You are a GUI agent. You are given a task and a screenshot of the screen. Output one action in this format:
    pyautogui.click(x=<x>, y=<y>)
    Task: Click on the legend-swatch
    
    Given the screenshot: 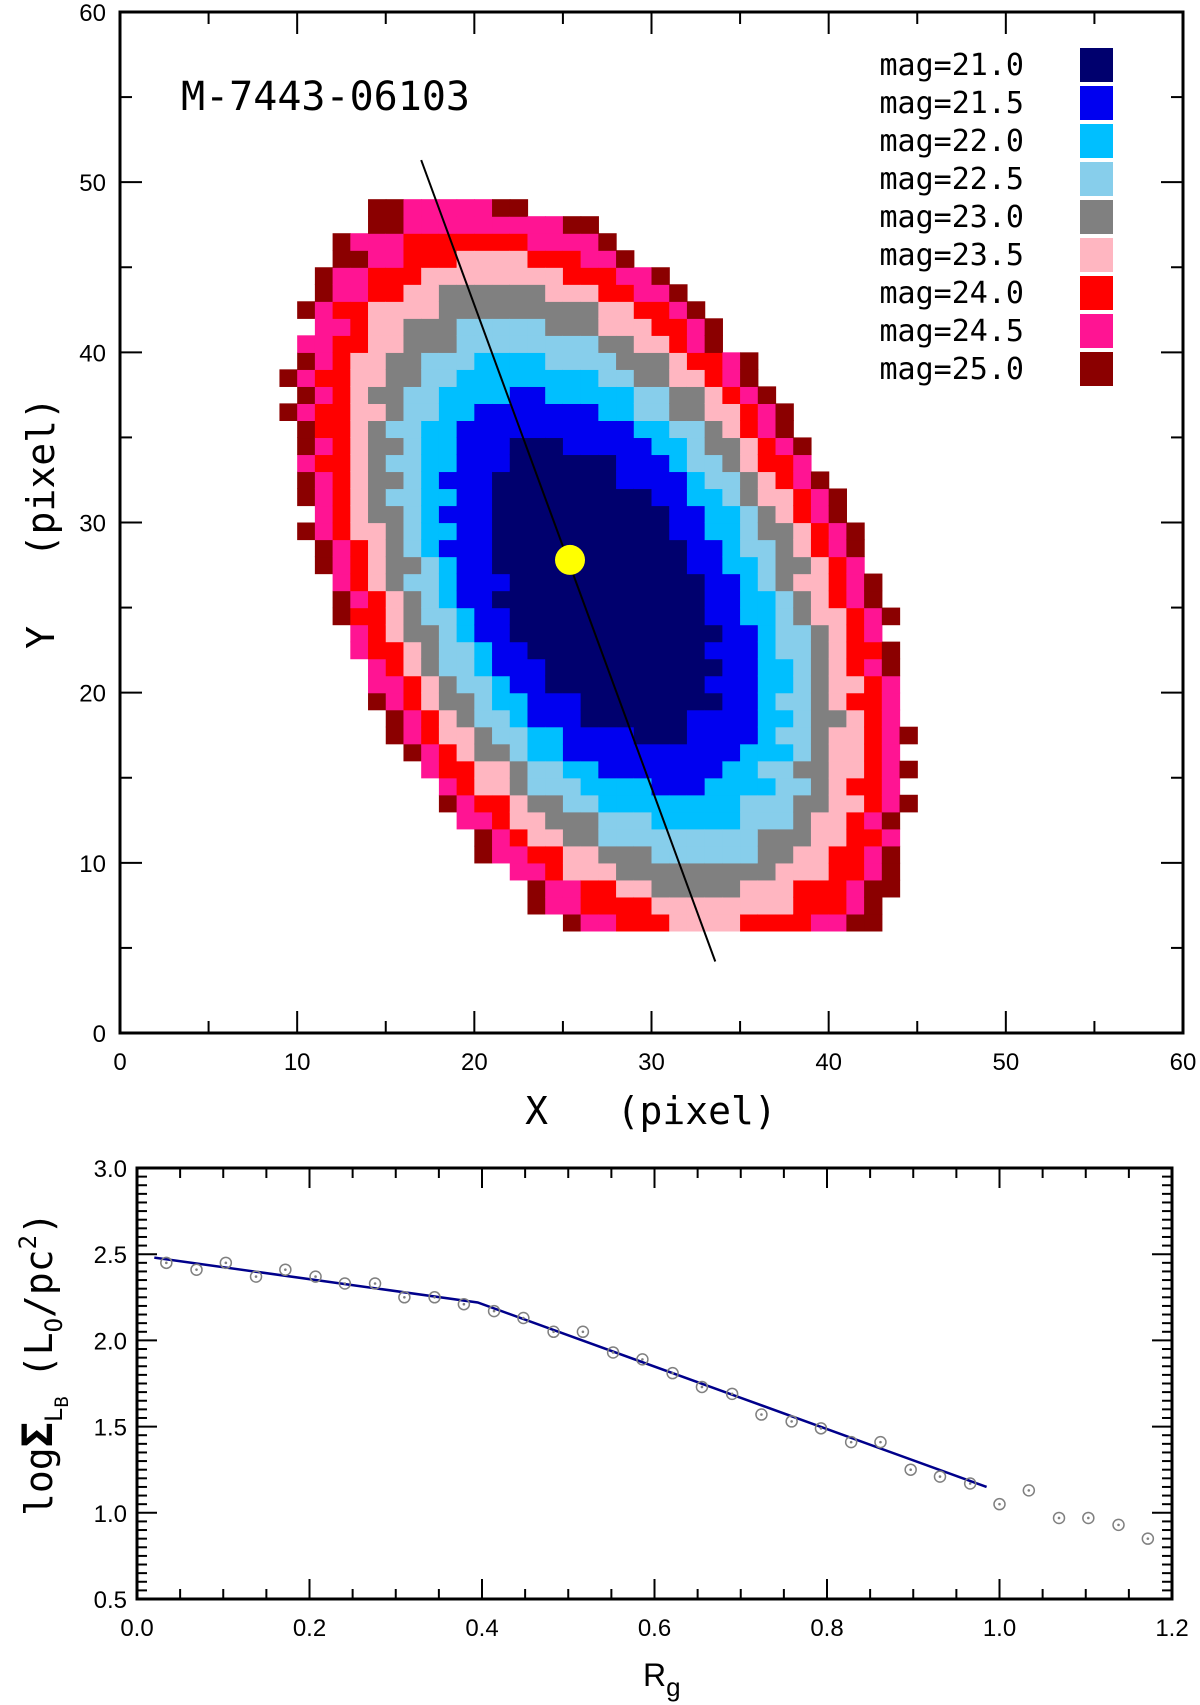 What is the action you would take?
    pyautogui.click(x=1096, y=179)
    